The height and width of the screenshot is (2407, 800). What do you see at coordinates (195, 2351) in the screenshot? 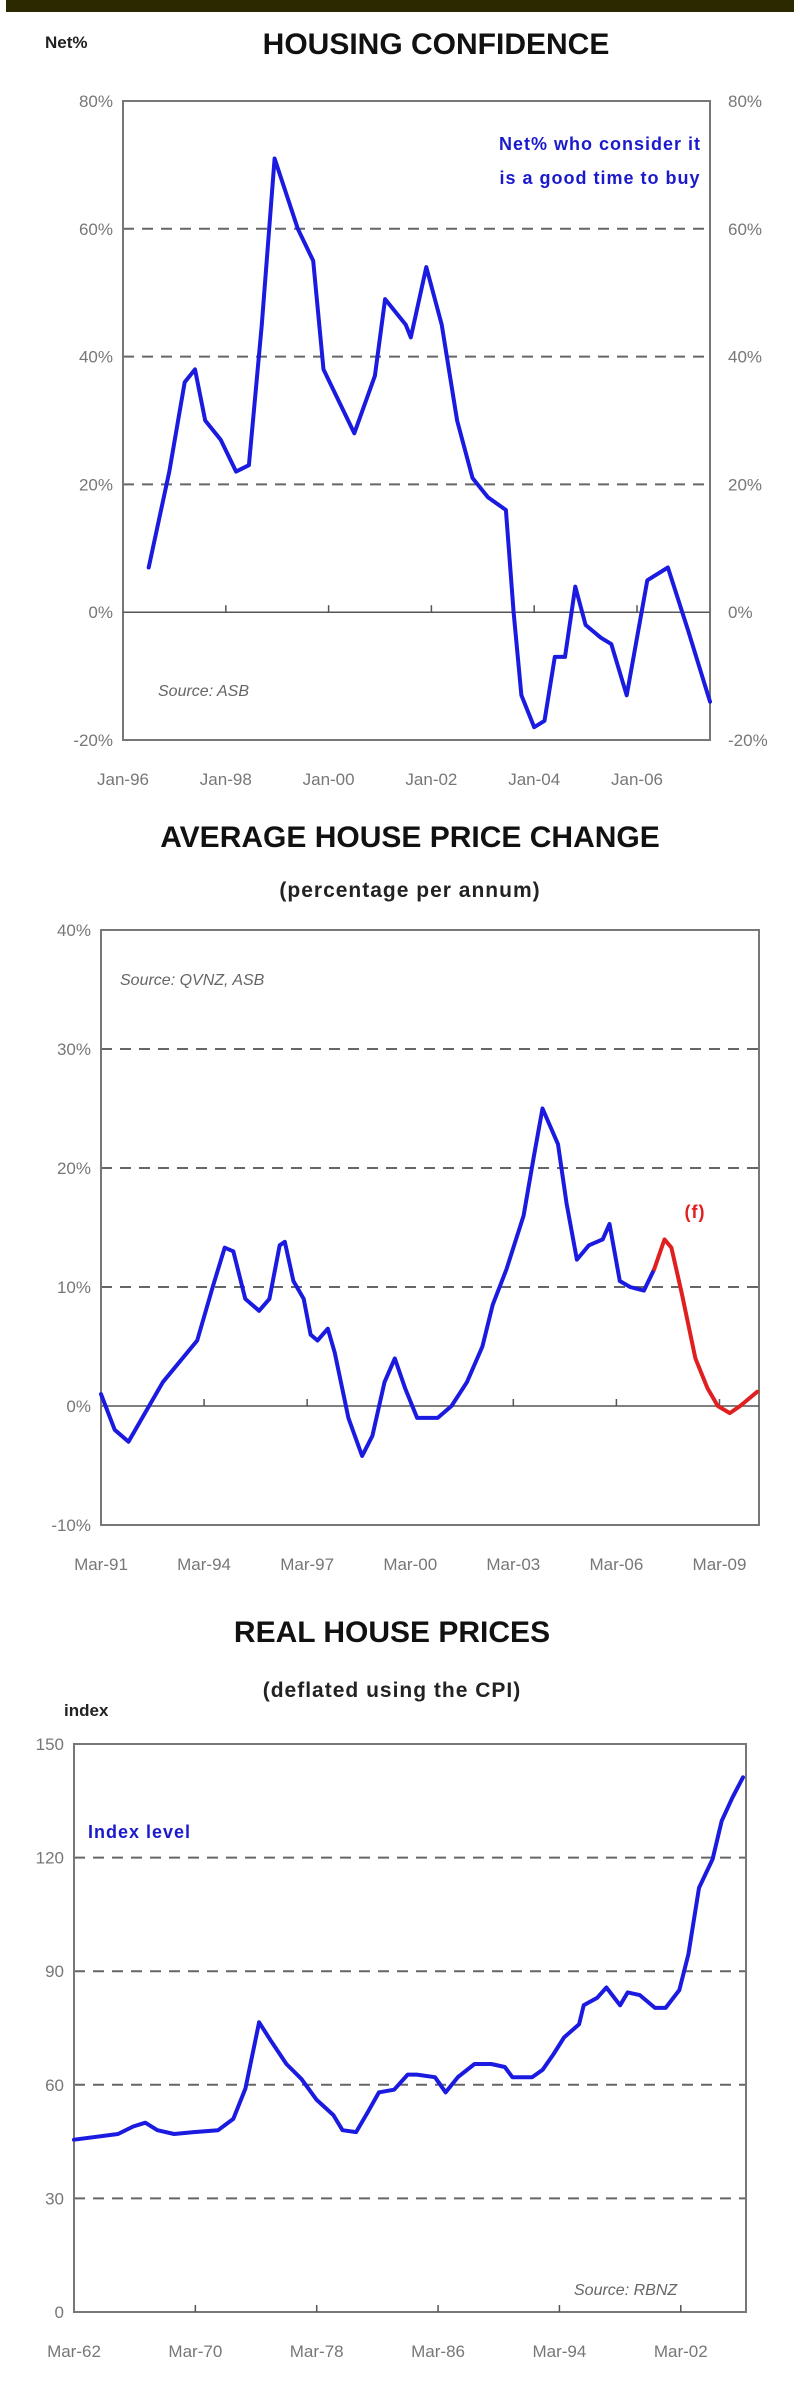
I see `x-tick-label: Mar-70` at bounding box center [195, 2351].